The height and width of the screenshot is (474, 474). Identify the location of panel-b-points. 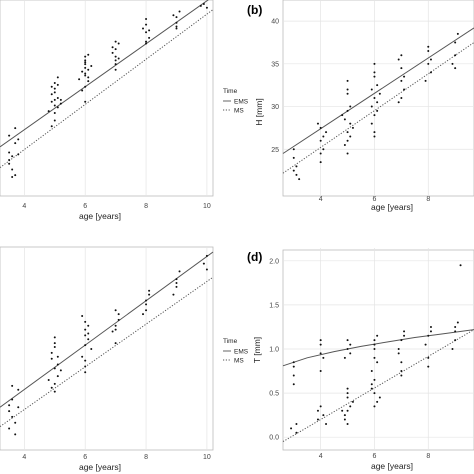
(375, 106).